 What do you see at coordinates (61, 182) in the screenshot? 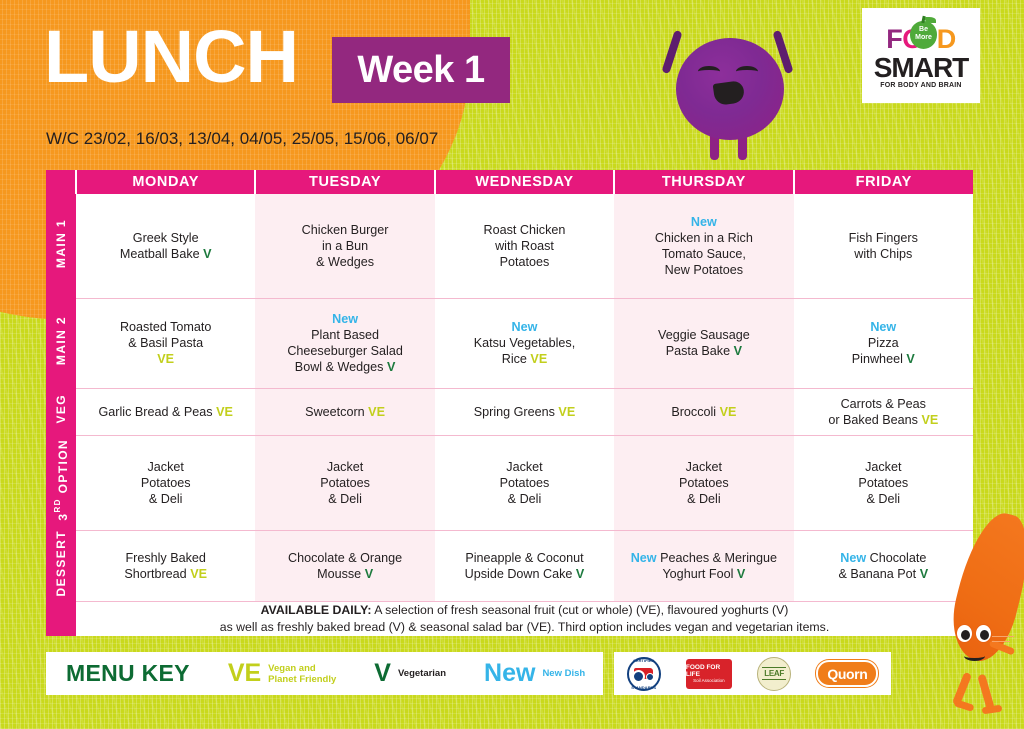
I see `corner-cell` at bounding box center [61, 182].